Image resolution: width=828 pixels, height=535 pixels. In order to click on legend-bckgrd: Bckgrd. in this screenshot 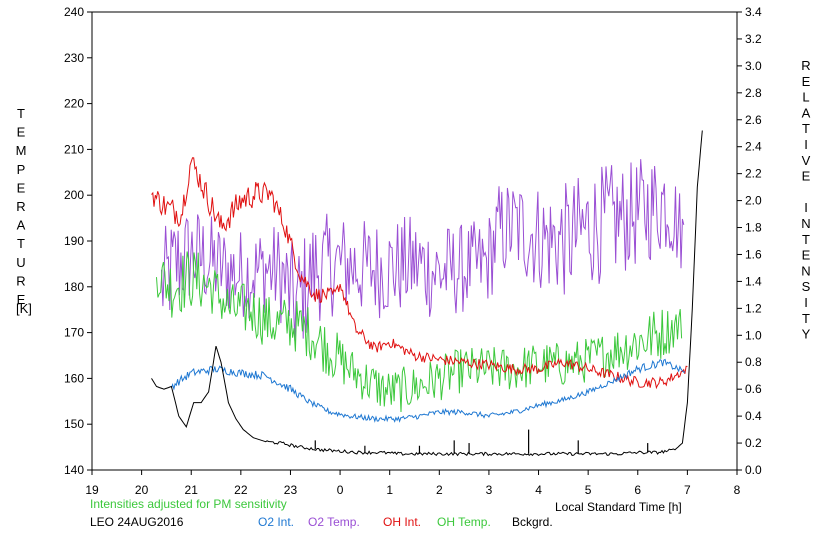, I will do `click(532, 522)`.